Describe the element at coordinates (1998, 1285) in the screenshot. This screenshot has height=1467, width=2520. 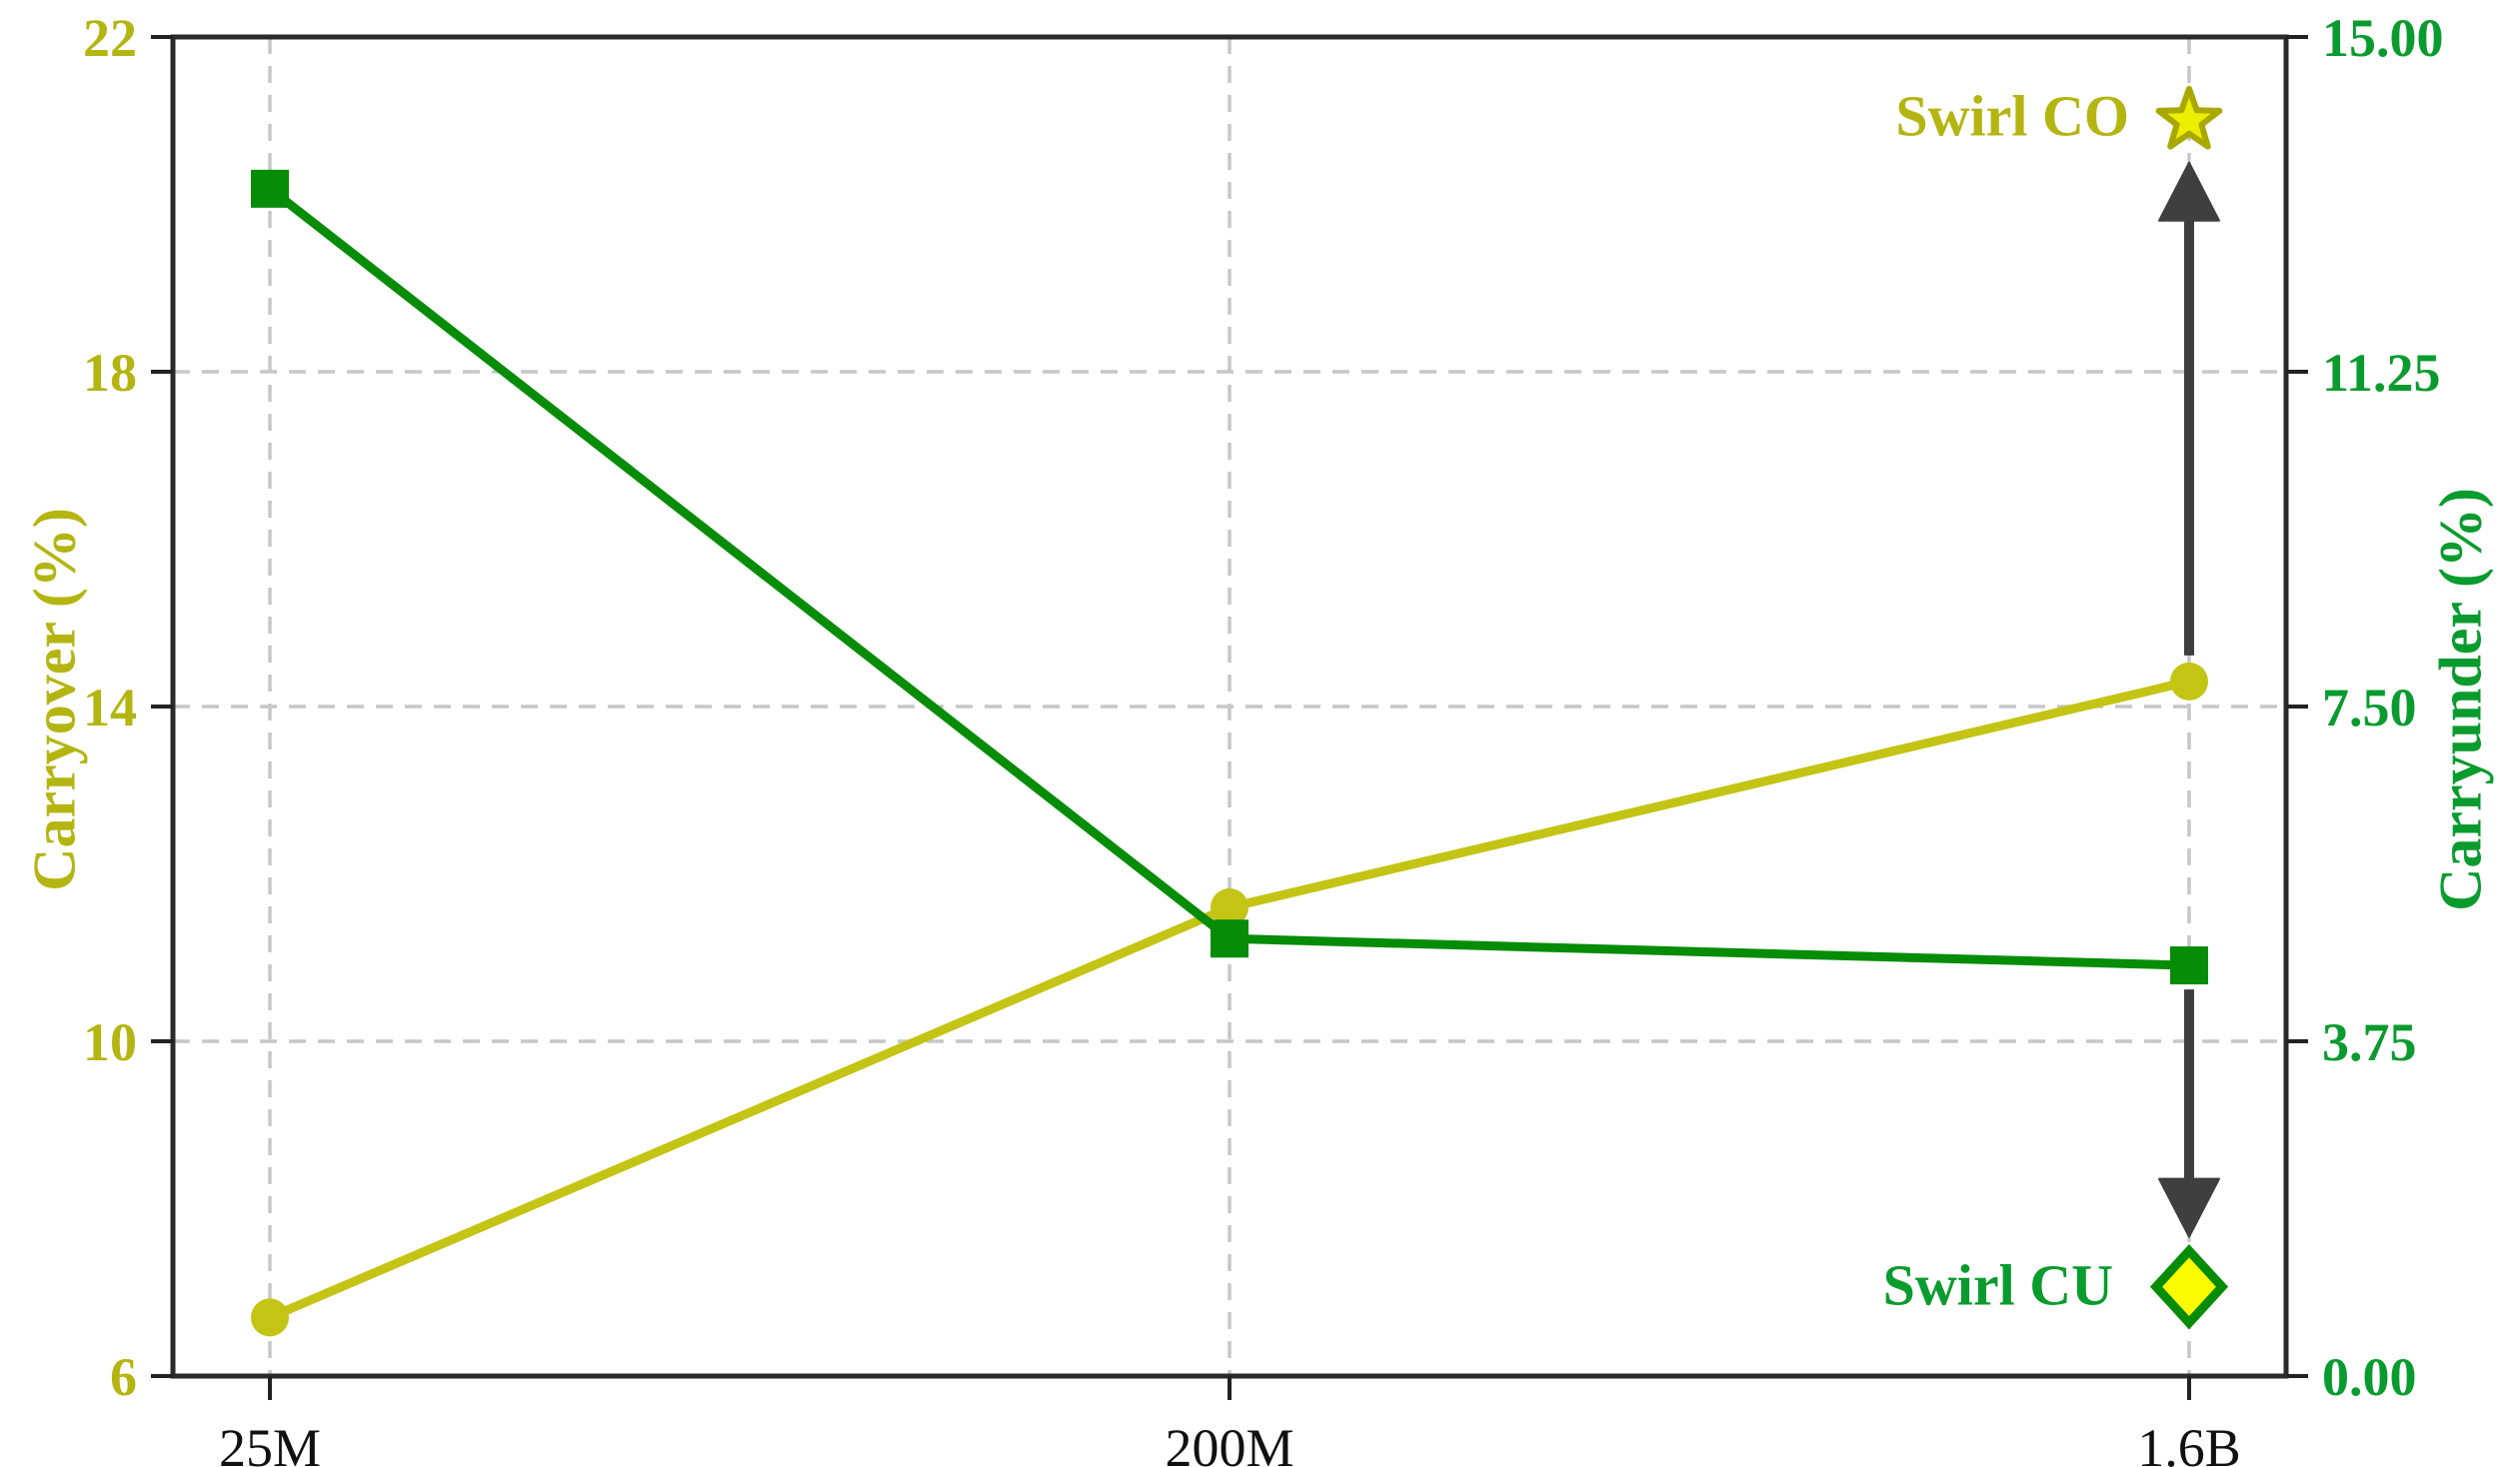
I see `swirl-cu-label: Swirl CU` at that location.